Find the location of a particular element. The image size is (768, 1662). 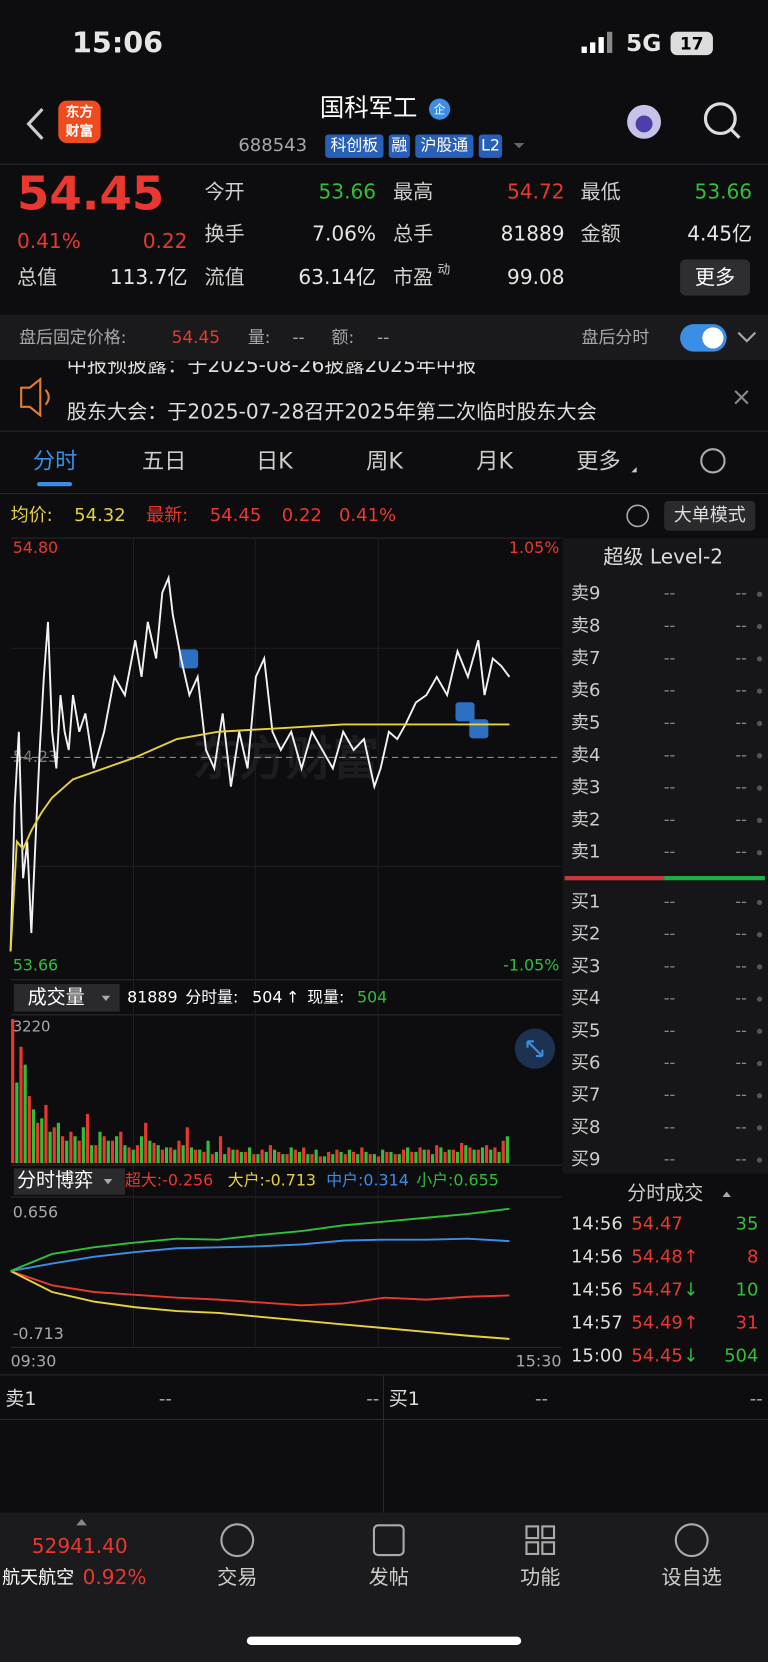

label: ↑ is located at coordinates (292, 996).